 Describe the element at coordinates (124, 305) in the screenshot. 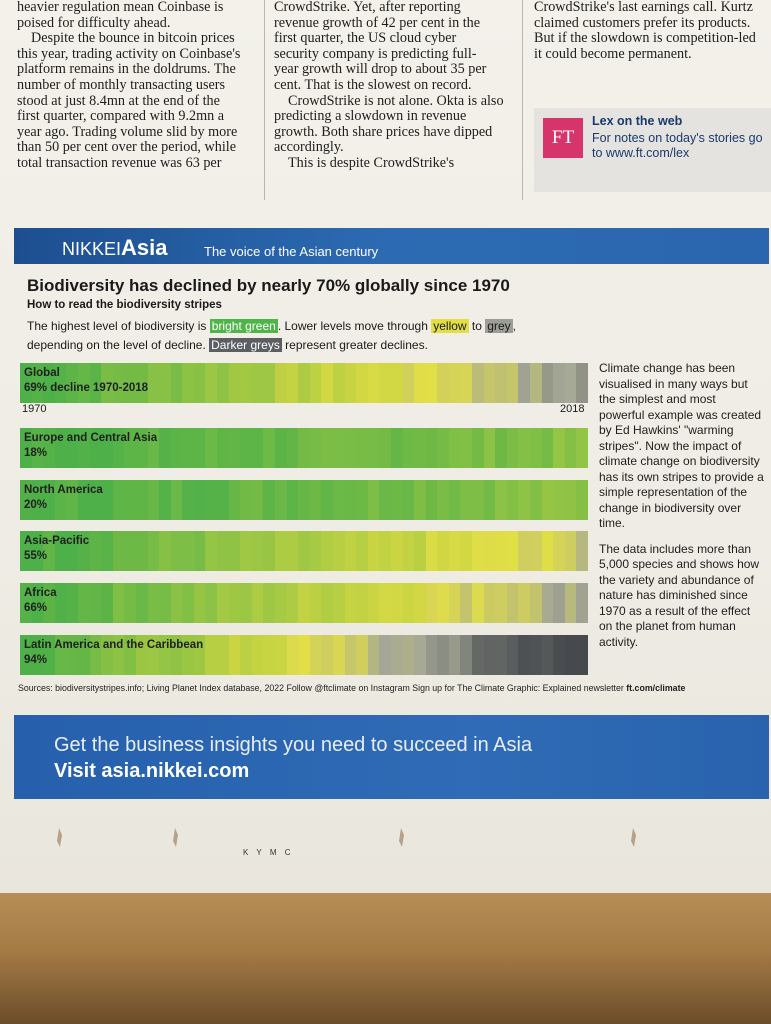

I see `graphic-subtitle: How to read the biodiversity stripes` at that location.